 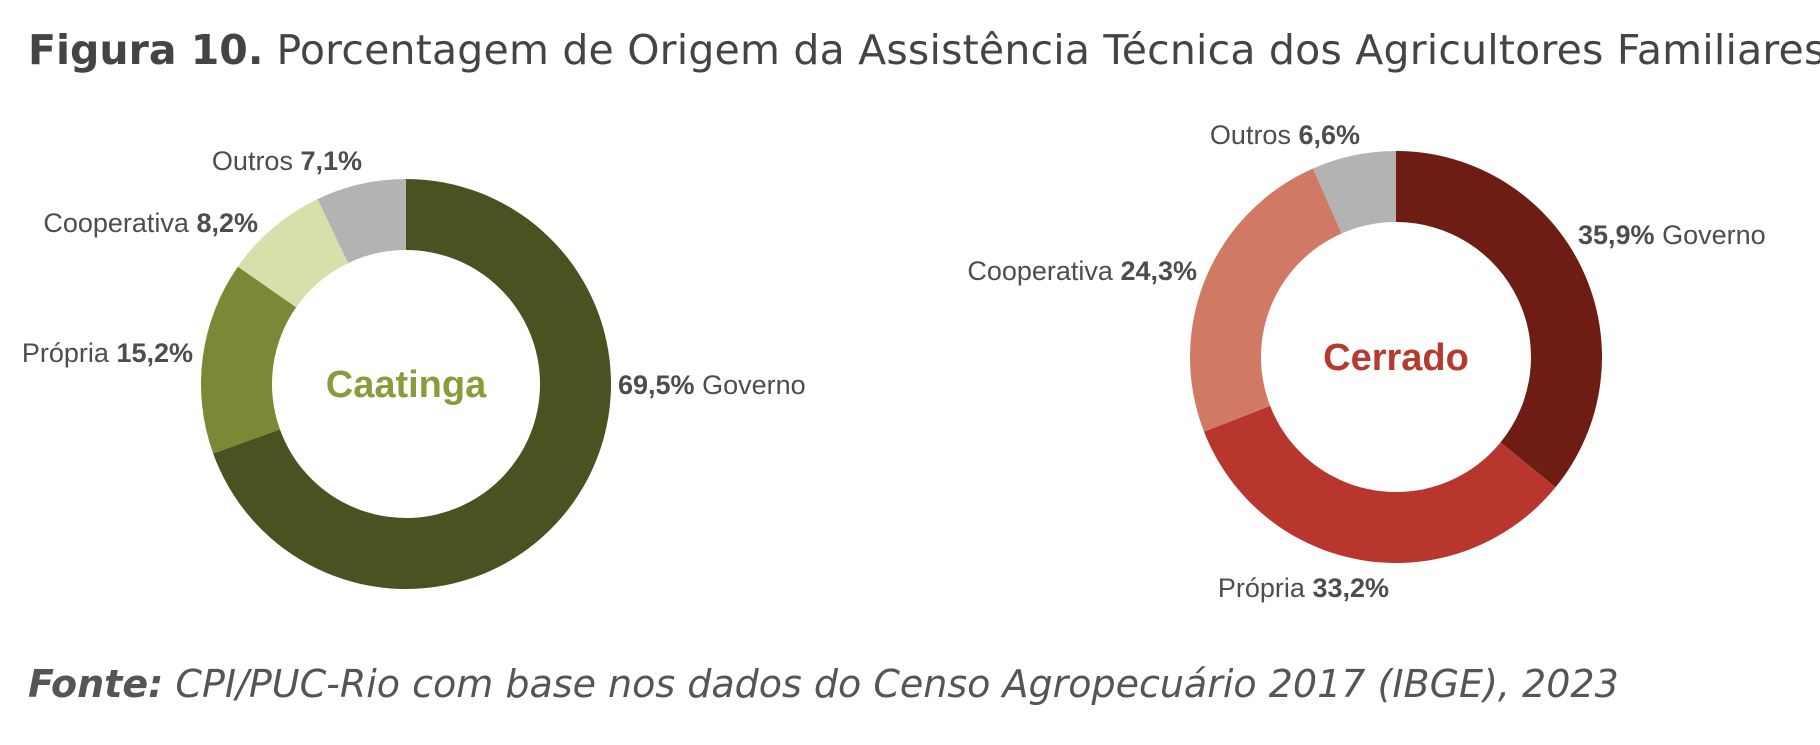 I want to click on cerrado-label-name-outros: Outros, so click(x=1250, y=135).